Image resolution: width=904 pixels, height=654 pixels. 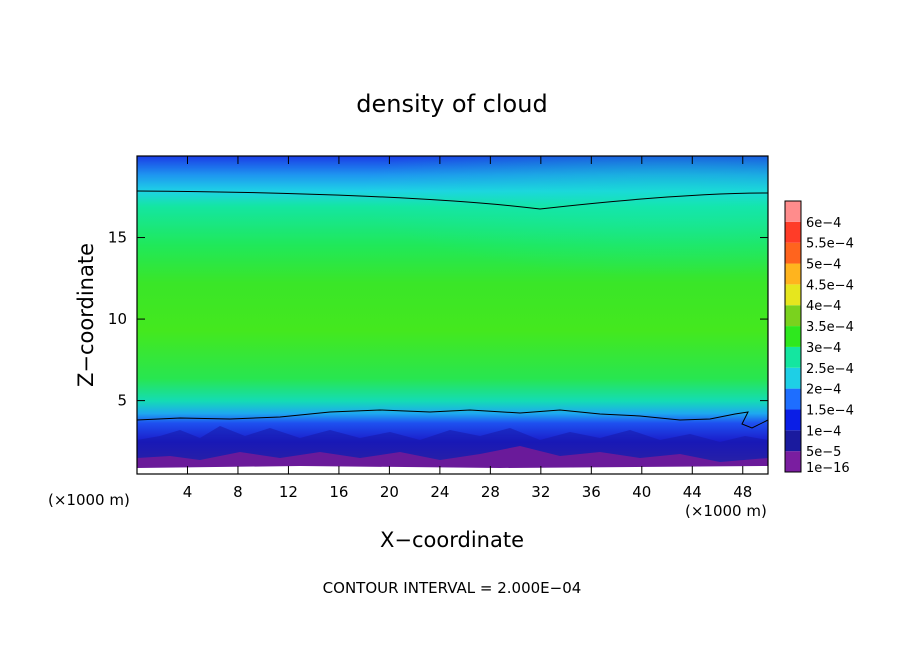 What do you see at coordinates (823, 223) in the screenshot?
I see `colorbar-label: 6e−4` at bounding box center [823, 223].